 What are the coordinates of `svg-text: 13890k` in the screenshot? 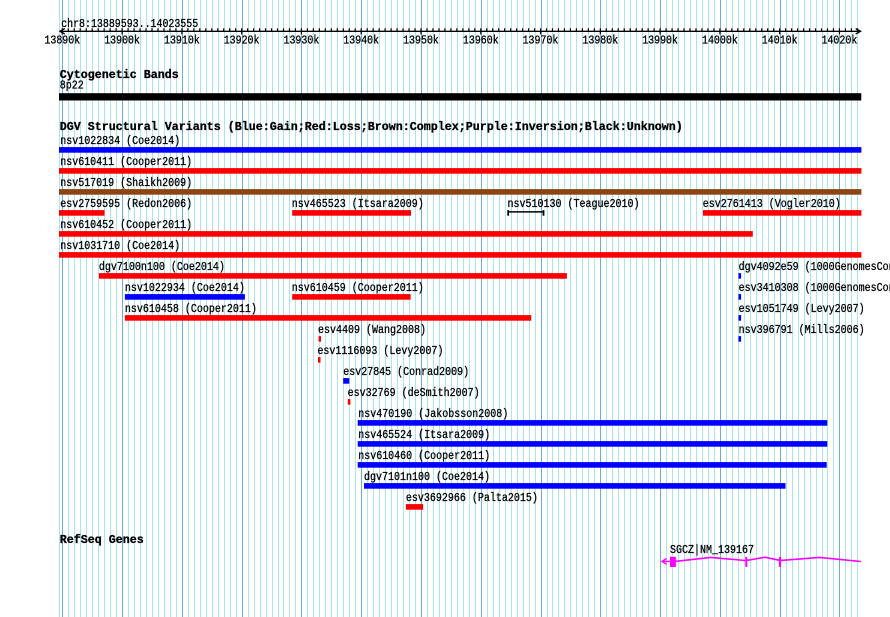 It's located at (62, 41).